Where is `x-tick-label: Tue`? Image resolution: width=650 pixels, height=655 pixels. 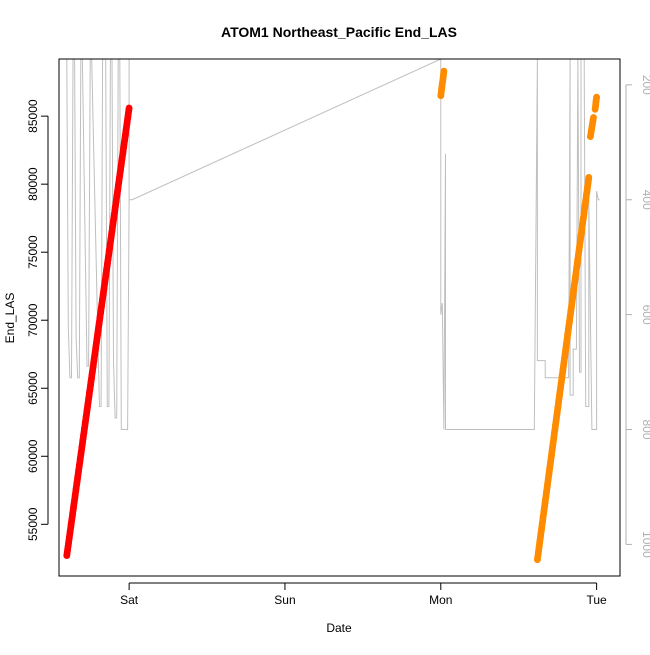 x-tick-label: Tue is located at coordinates (597, 600).